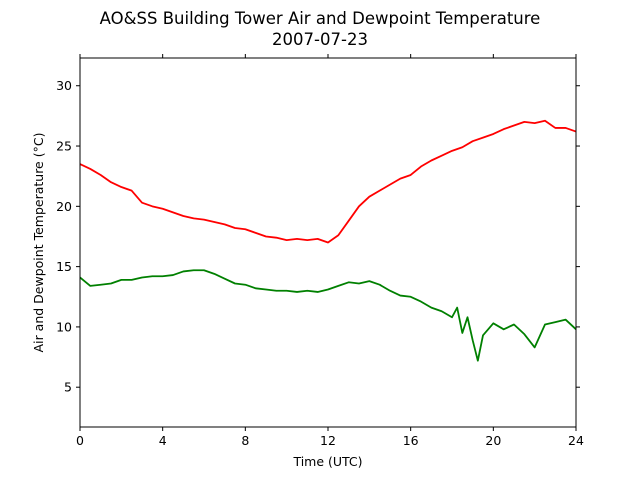 The image size is (640, 480). Describe the element at coordinates (64, 206) in the screenshot. I see `y-tick-label: 20` at that location.